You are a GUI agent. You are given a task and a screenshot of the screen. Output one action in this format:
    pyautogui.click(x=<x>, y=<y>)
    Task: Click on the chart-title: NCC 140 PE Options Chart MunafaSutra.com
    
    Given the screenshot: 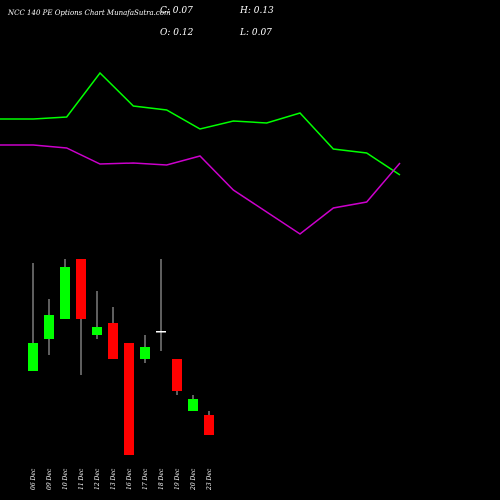 What is the action you would take?
    pyautogui.click(x=89, y=13)
    